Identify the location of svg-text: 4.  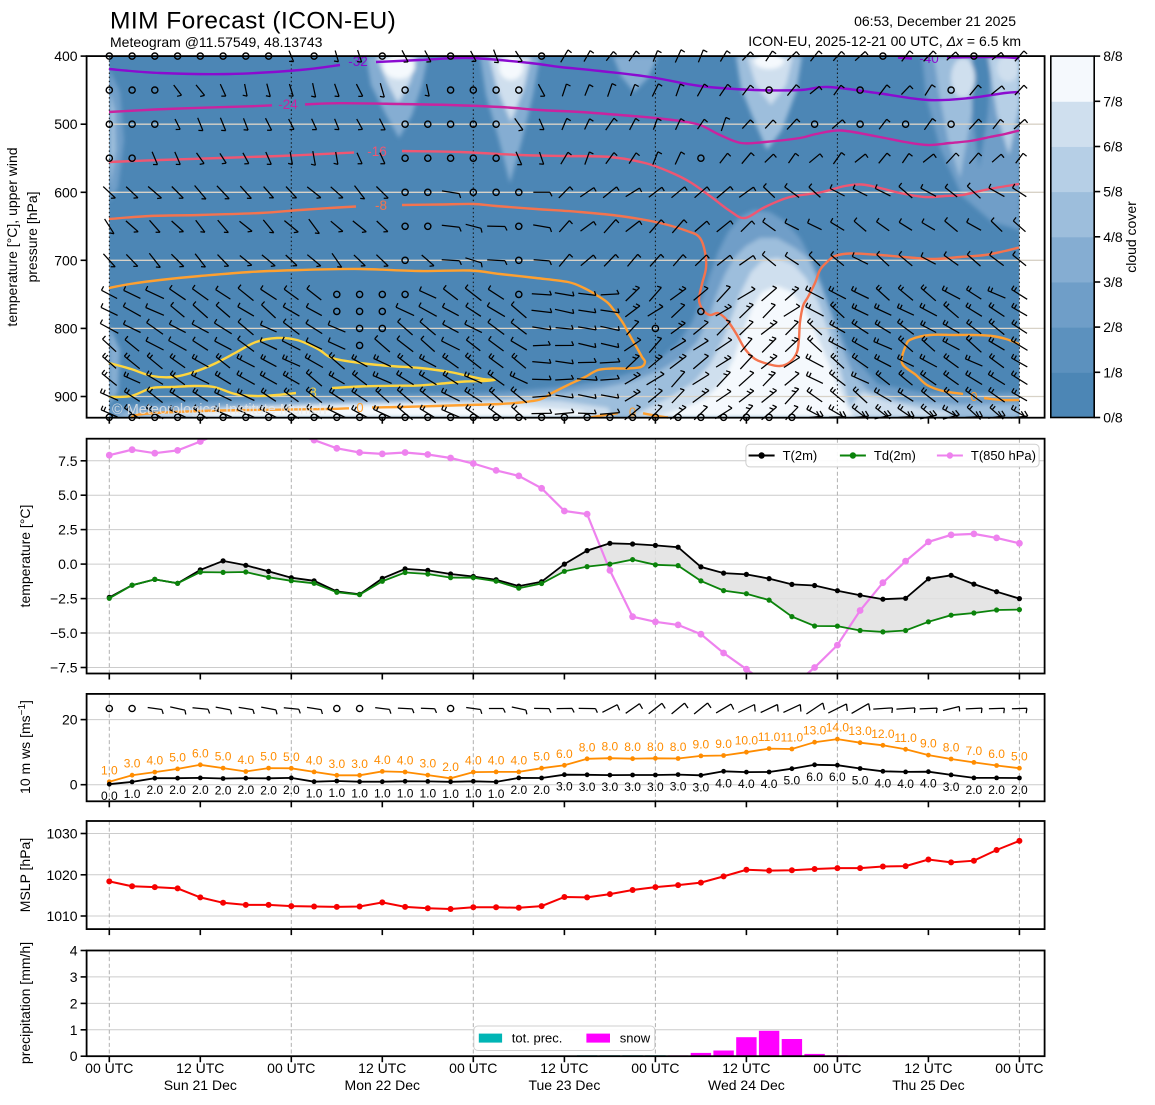
(74, 951).